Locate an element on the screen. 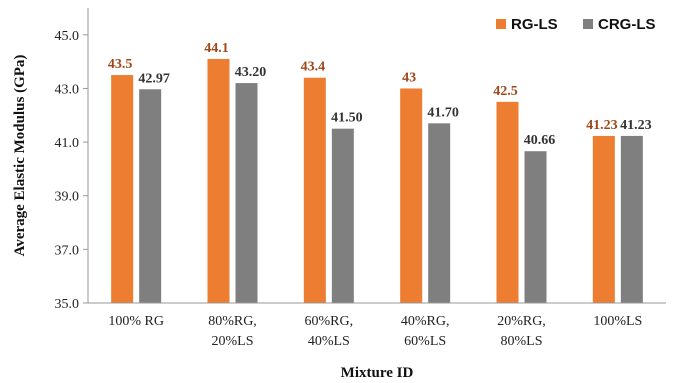  data-label-rg-ls: 43.4 is located at coordinates (313, 67).